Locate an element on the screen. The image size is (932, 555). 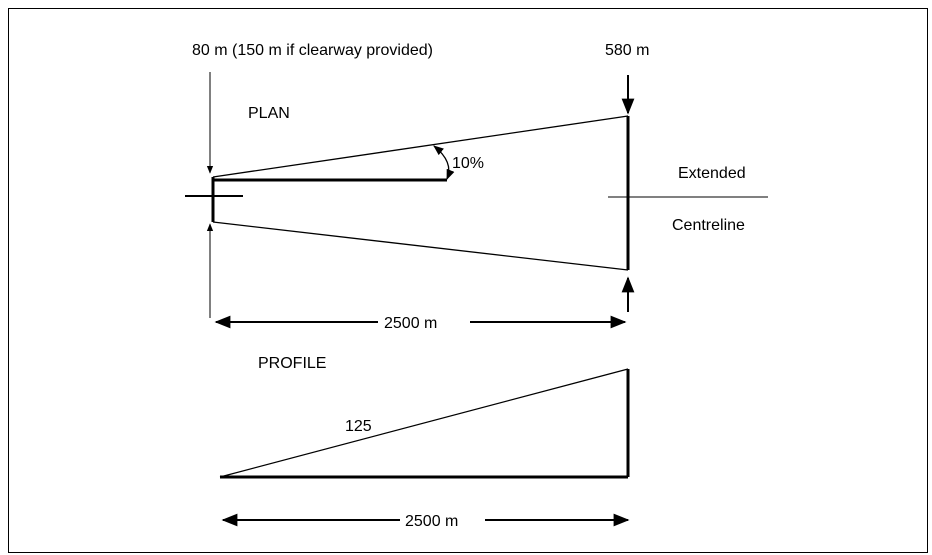
outer-width-label: 580 m is located at coordinates (627, 50).